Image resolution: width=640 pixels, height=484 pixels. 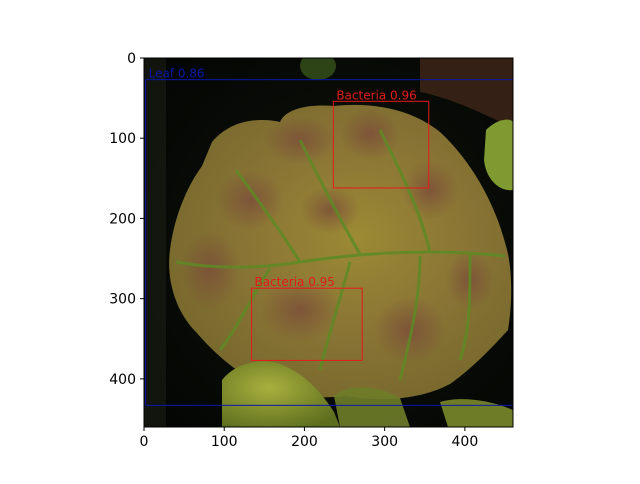 What do you see at coordinates (224, 442) in the screenshot?
I see `x-tick-label: 100` at bounding box center [224, 442].